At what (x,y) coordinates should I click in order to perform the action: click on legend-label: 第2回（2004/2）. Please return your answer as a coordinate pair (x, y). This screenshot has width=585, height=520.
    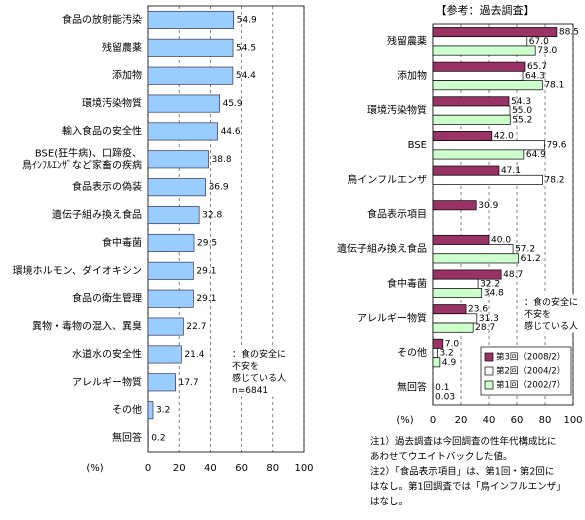
    Looking at the image, I should click on (530, 371).